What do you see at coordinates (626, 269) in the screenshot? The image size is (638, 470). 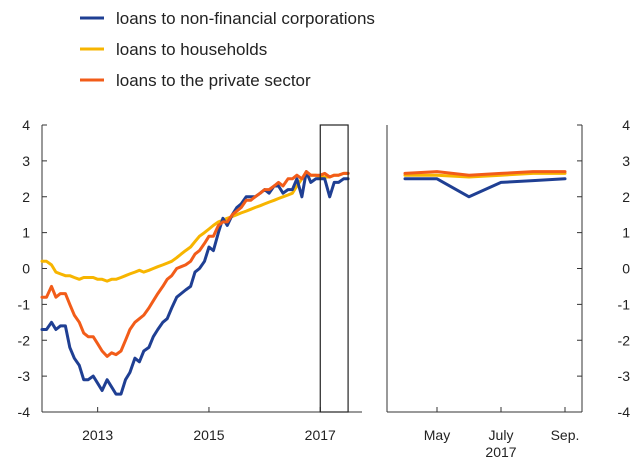 I see `right-y-tick-label: 0` at bounding box center [626, 269].